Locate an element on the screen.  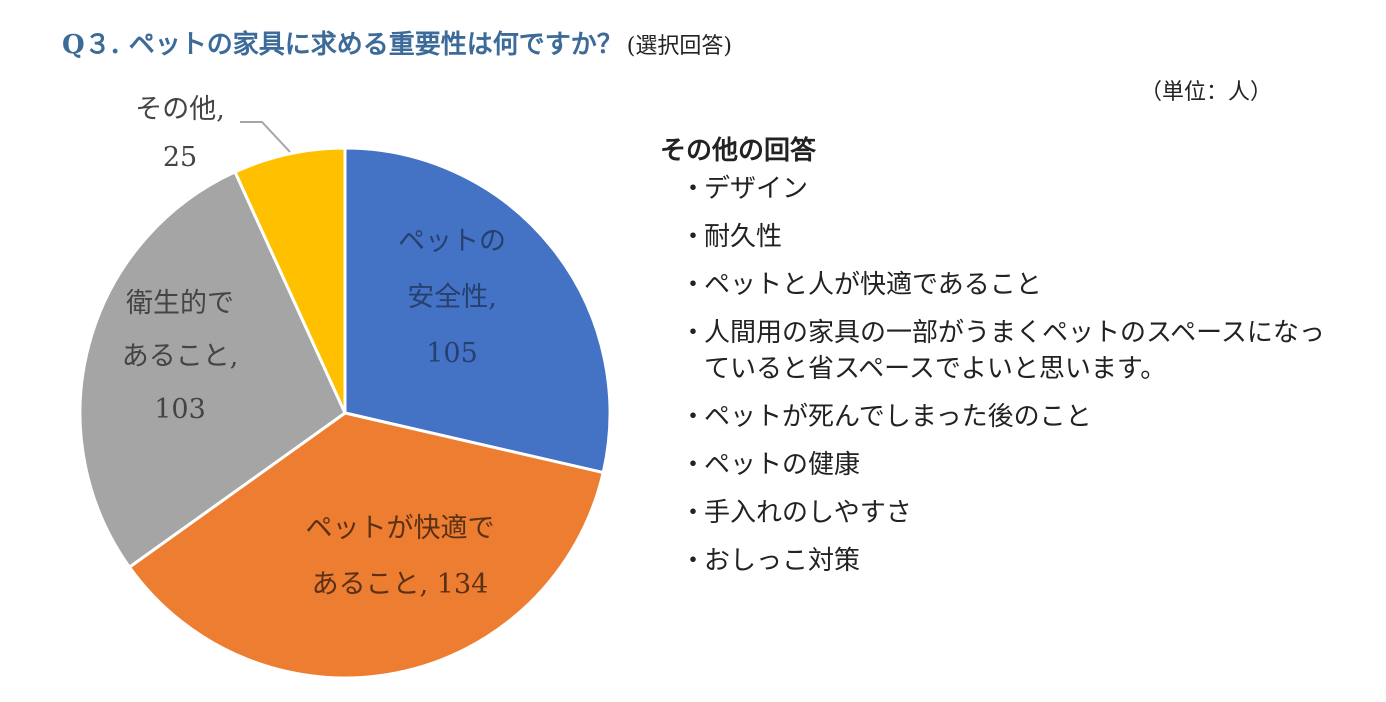
other-answer-text: ペットと人が快適であること is located at coordinates (873, 285).